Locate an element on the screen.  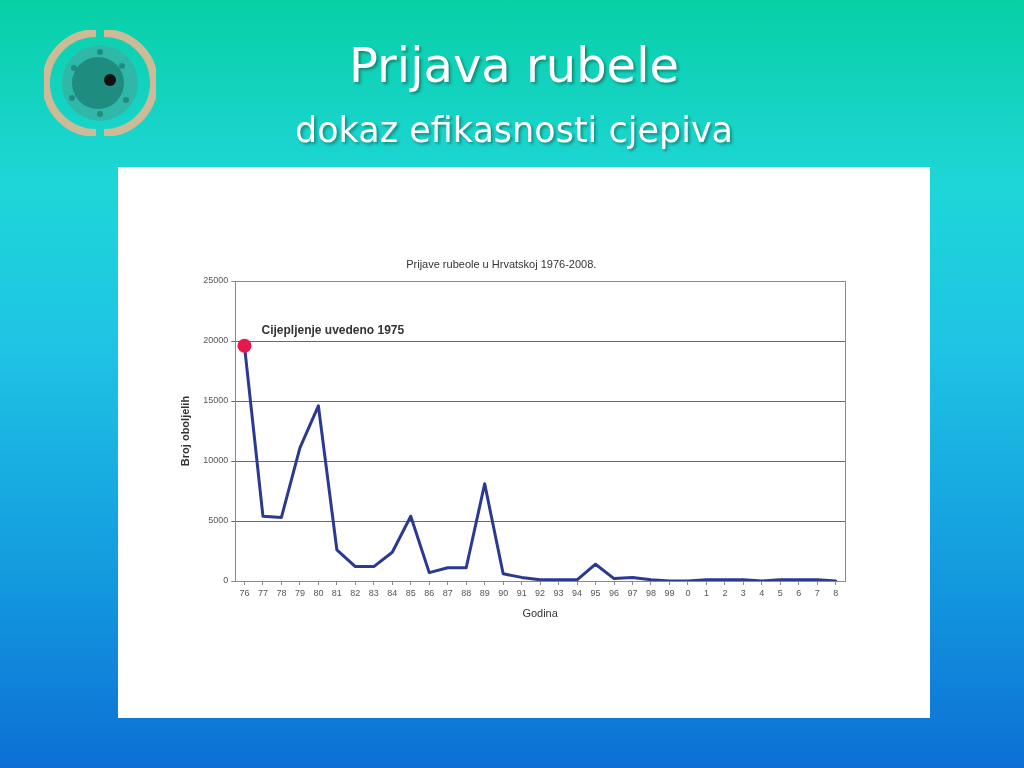
x-tick-label: 1 is located at coordinates (706, 592).